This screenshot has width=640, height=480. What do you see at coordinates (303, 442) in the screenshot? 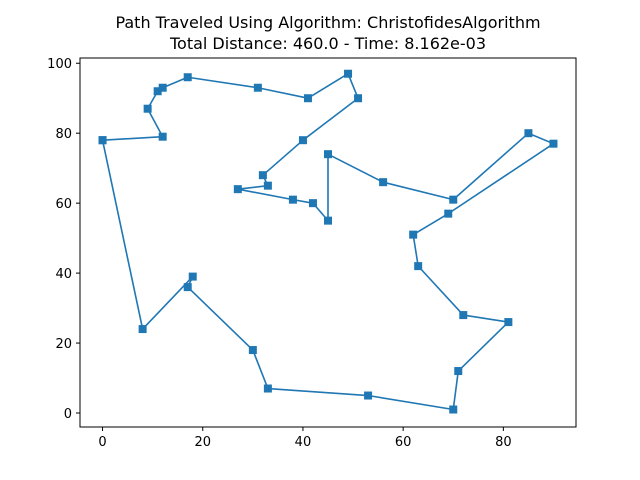
I see `x-tick-label: 40` at bounding box center [303, 442].